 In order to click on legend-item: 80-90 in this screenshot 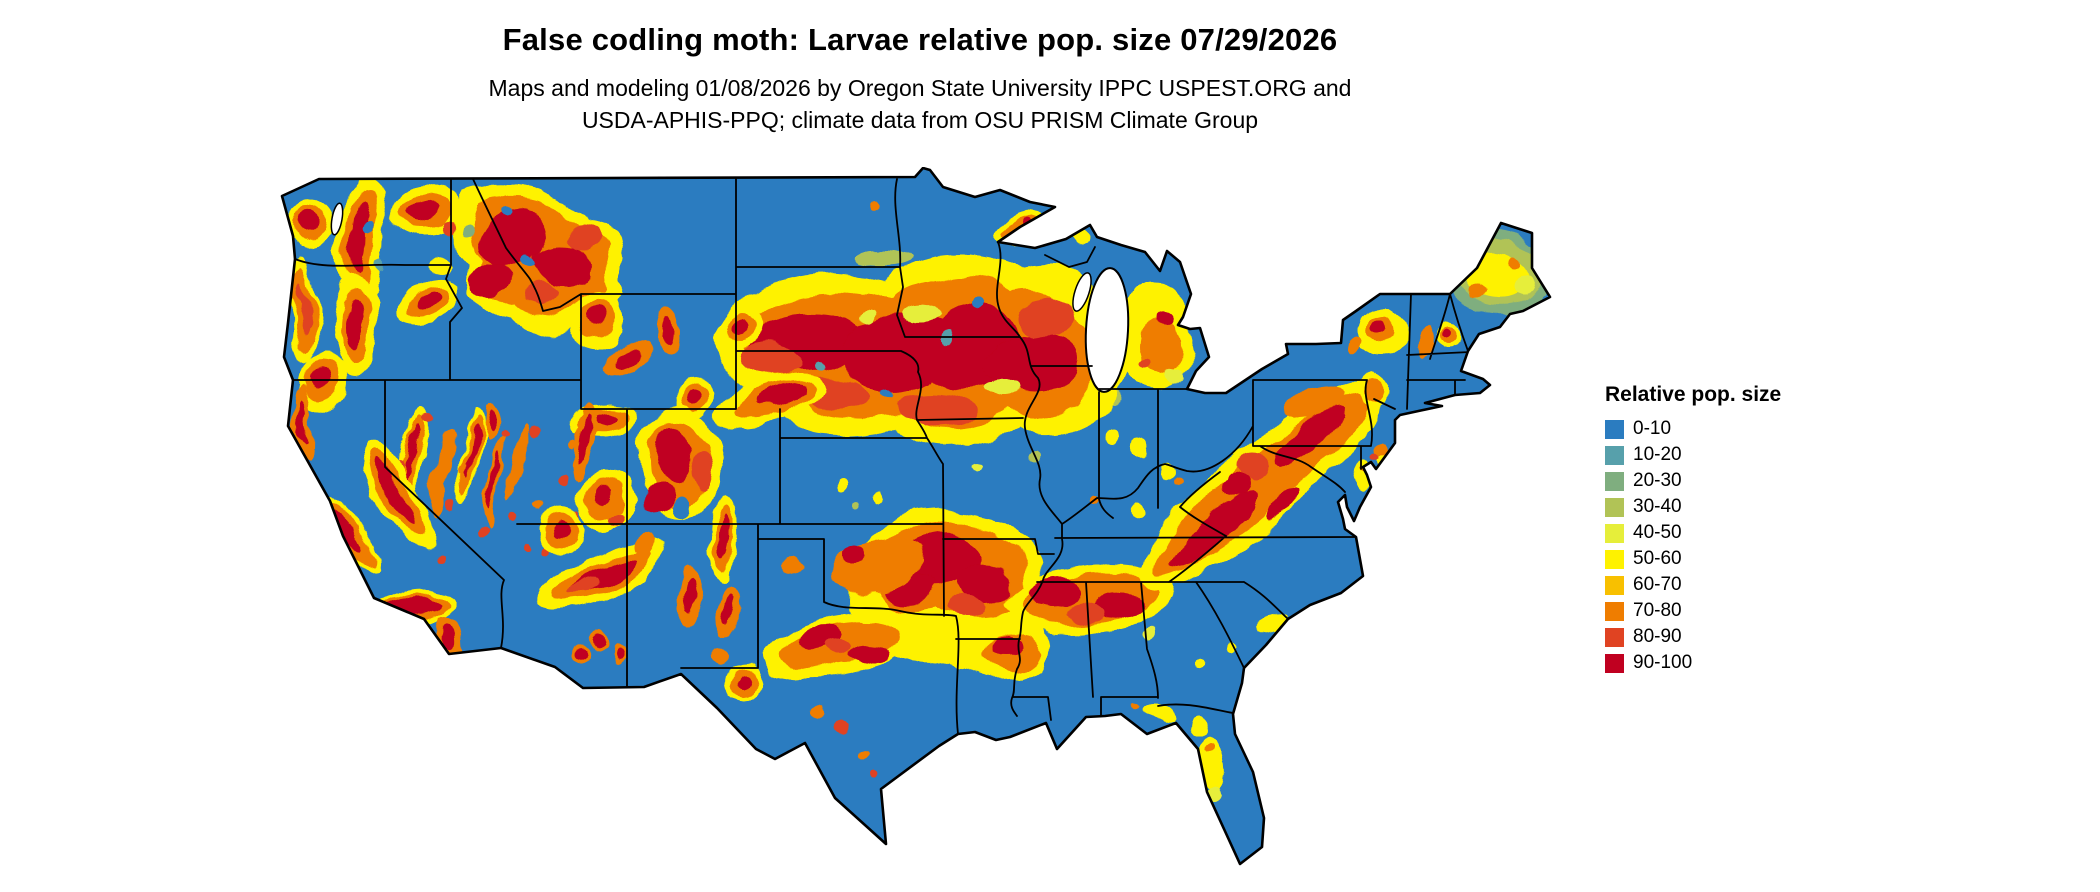, I will do `click(1745, 637)`.